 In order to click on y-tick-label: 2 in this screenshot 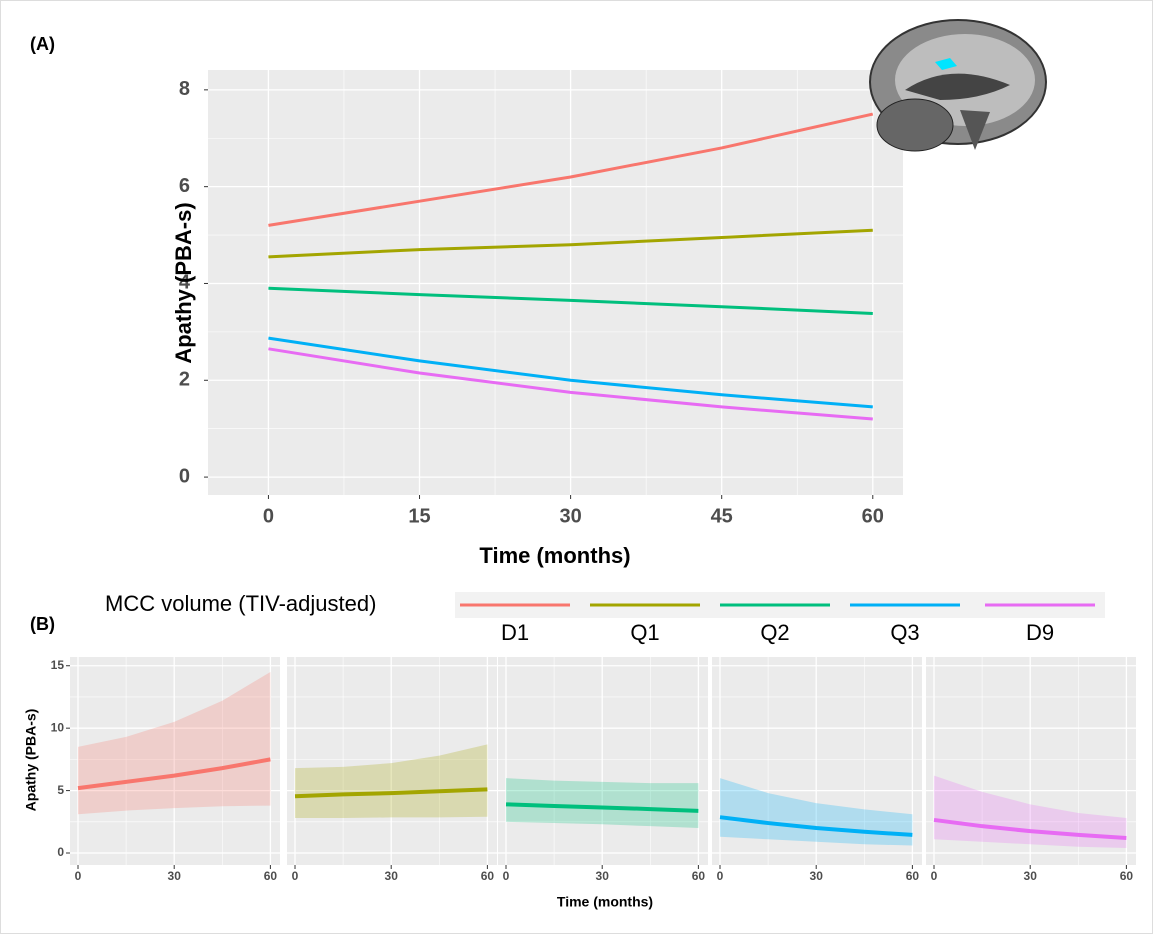, I will do `click(184, 380)`.